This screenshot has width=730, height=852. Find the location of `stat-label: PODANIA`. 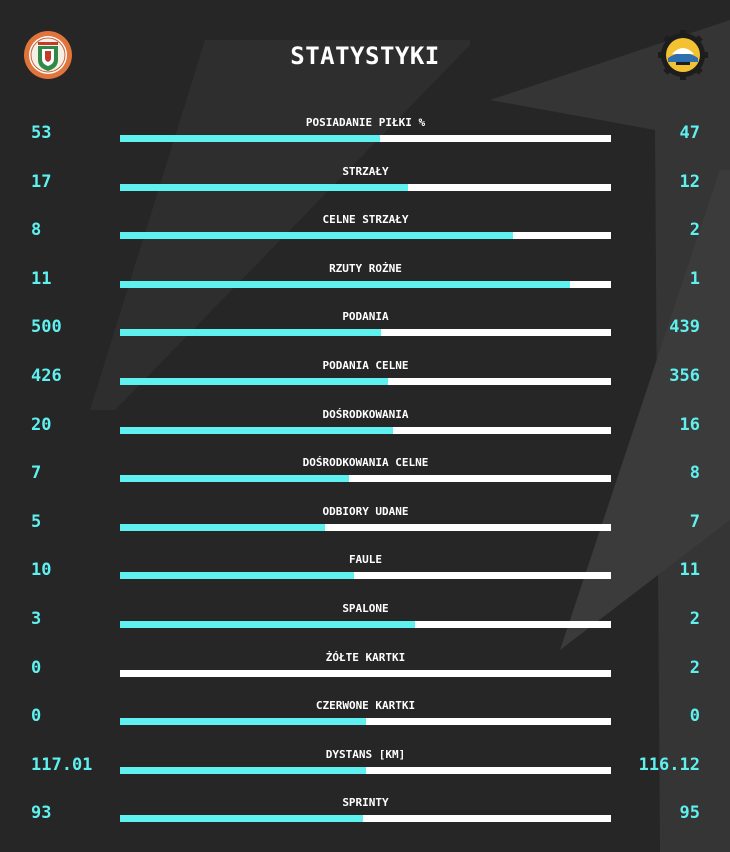

stat-label: PODANIA is located at coordinates (365, 317).